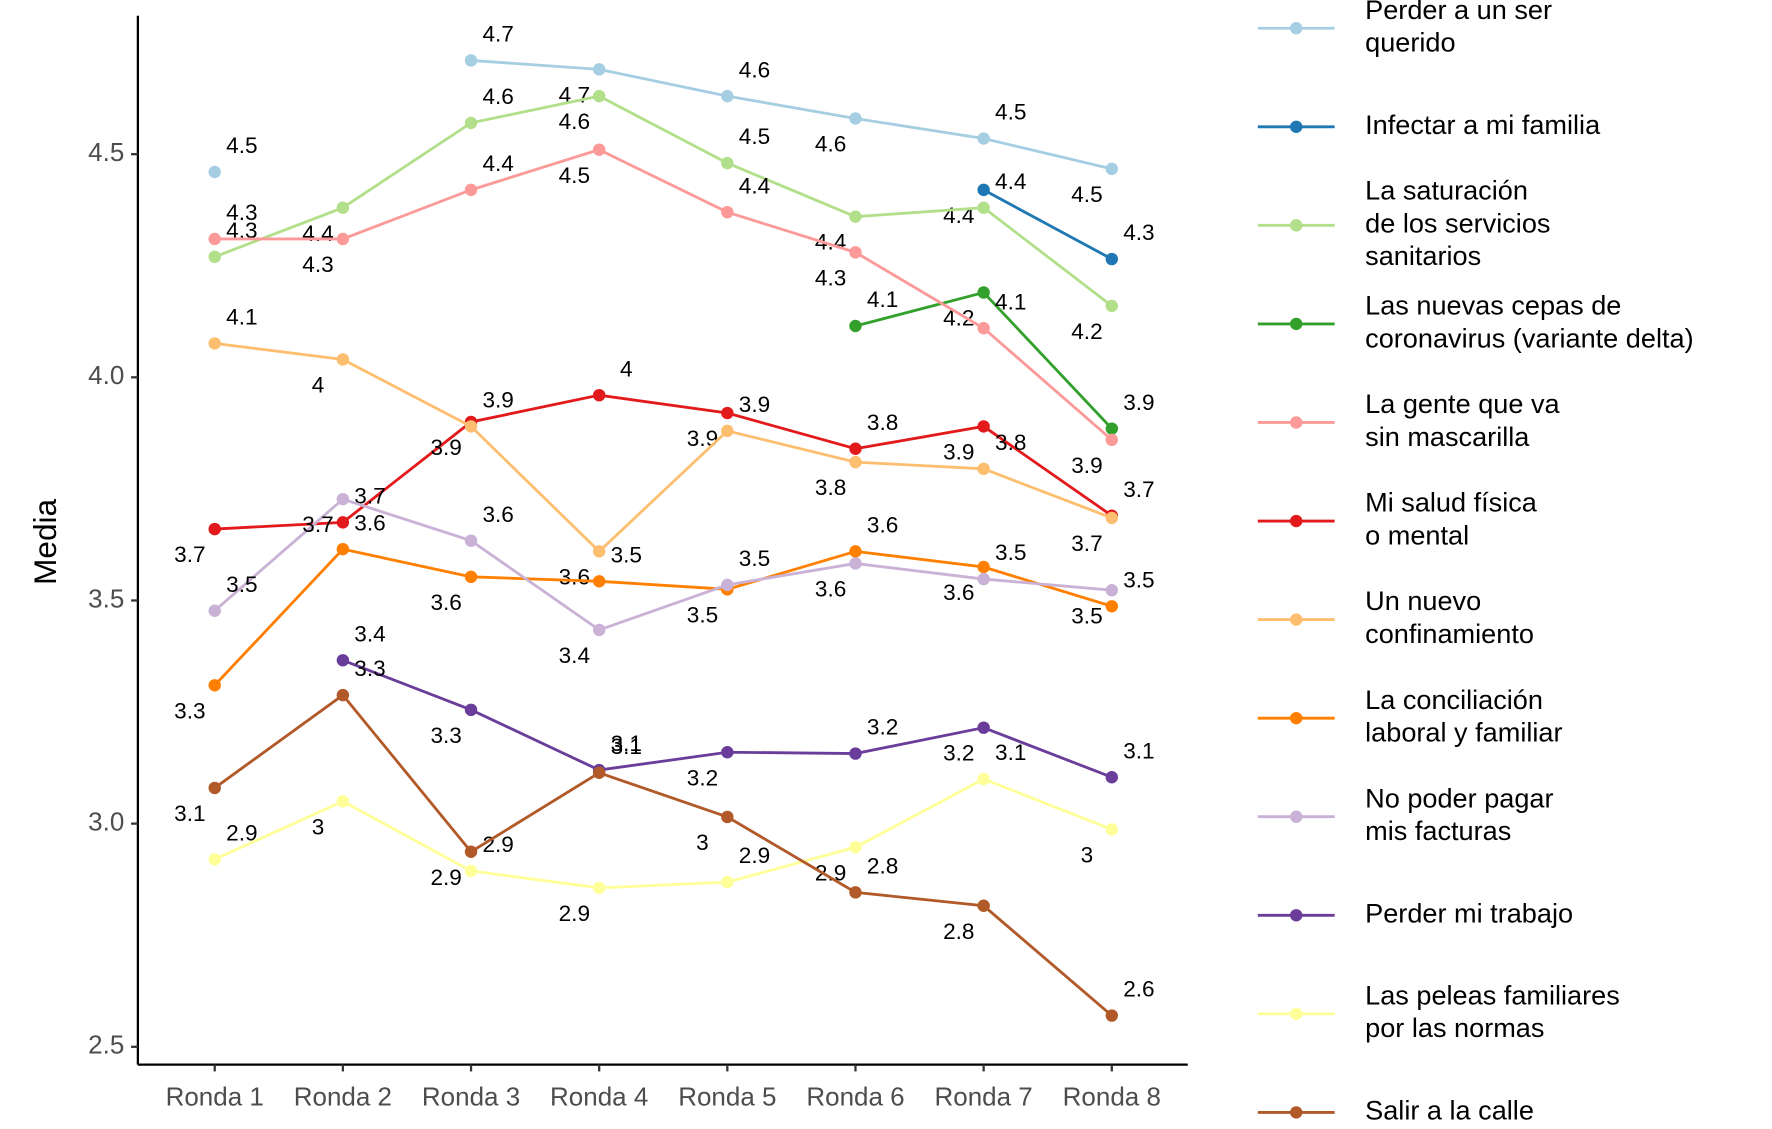 The image size is (1772, 1129). What do you see at coordinates (1492, 1012) in the screenshot?
I see `legend-label: Las peleas familiares por las normas` at bounding box center [1492, 1012].